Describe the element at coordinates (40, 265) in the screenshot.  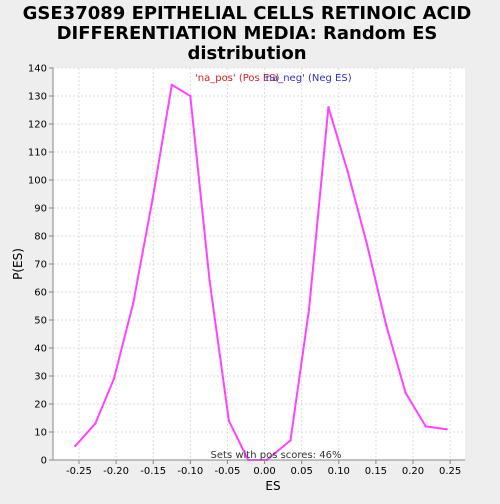
I see `y-tick-label: 70` at that location.